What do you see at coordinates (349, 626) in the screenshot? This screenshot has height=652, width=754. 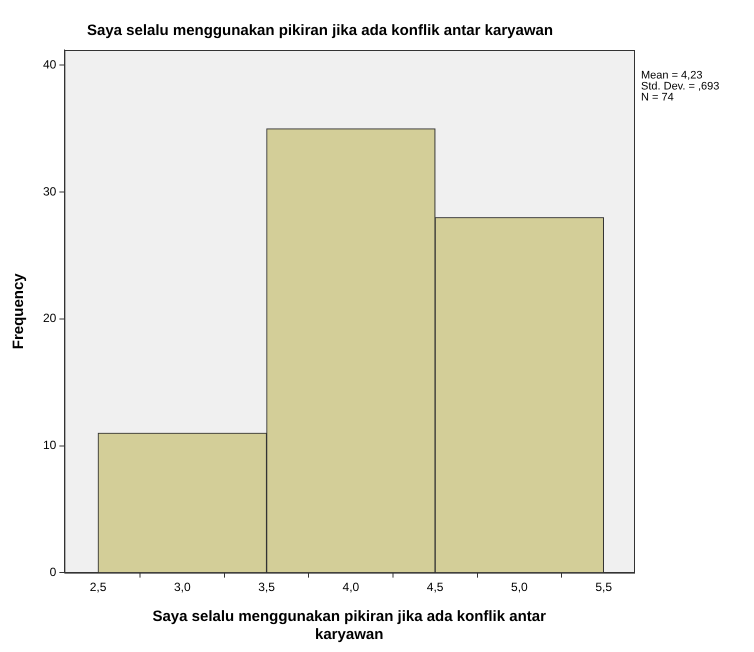 I see `x-axis-title: Saya selalu menggunakan pikiran jika ada konflik antar karyawan` at bounding box center [349, 626].